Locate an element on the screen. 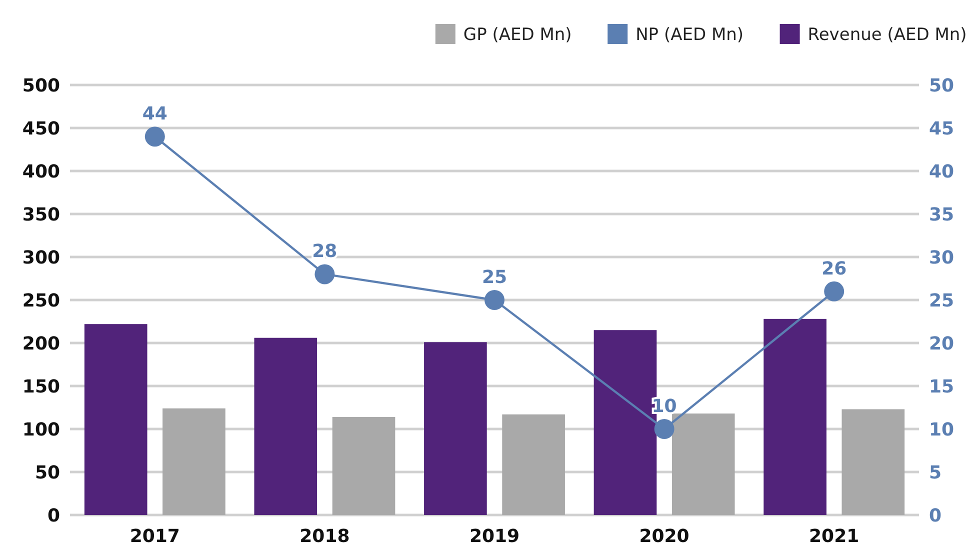 The image size is (979, 548). data-label: 26 is located at coordinates (834, 269).